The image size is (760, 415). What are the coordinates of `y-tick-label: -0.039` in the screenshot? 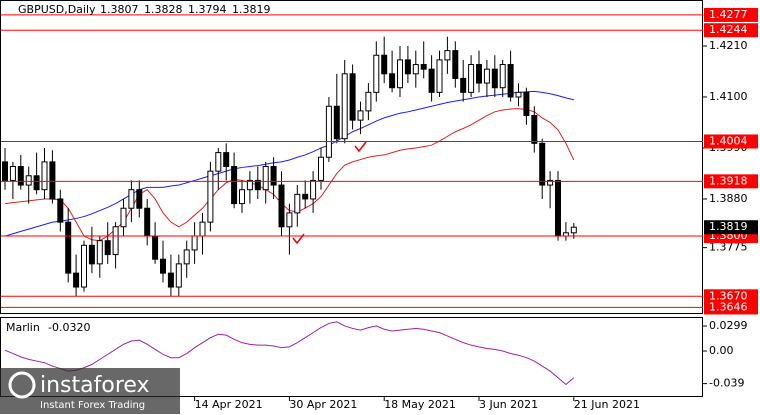 It's located at (726, 383).